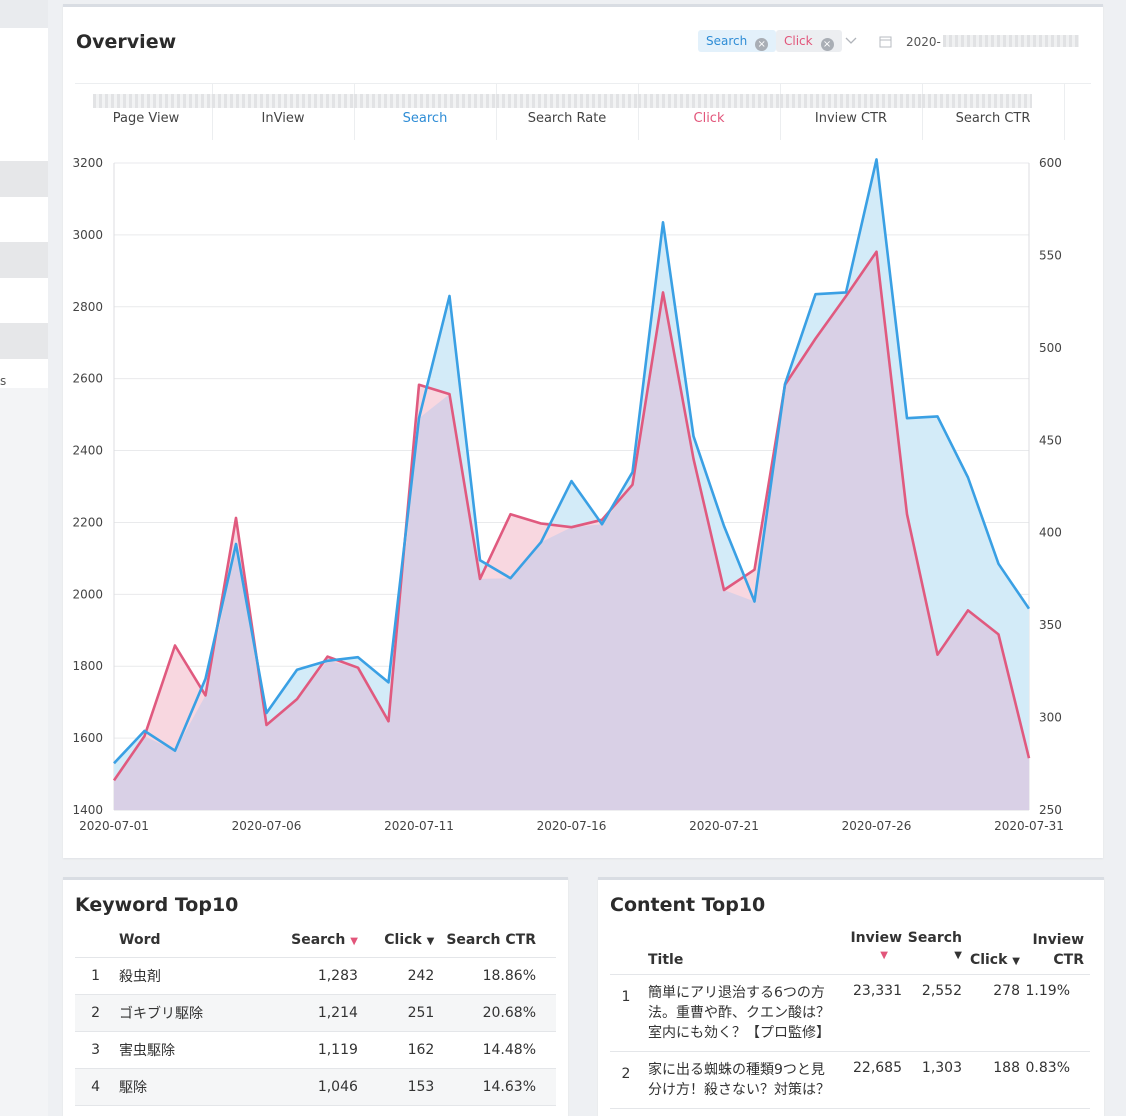  I want to click on filter-chip-click: Click ×, so click(809, 41).